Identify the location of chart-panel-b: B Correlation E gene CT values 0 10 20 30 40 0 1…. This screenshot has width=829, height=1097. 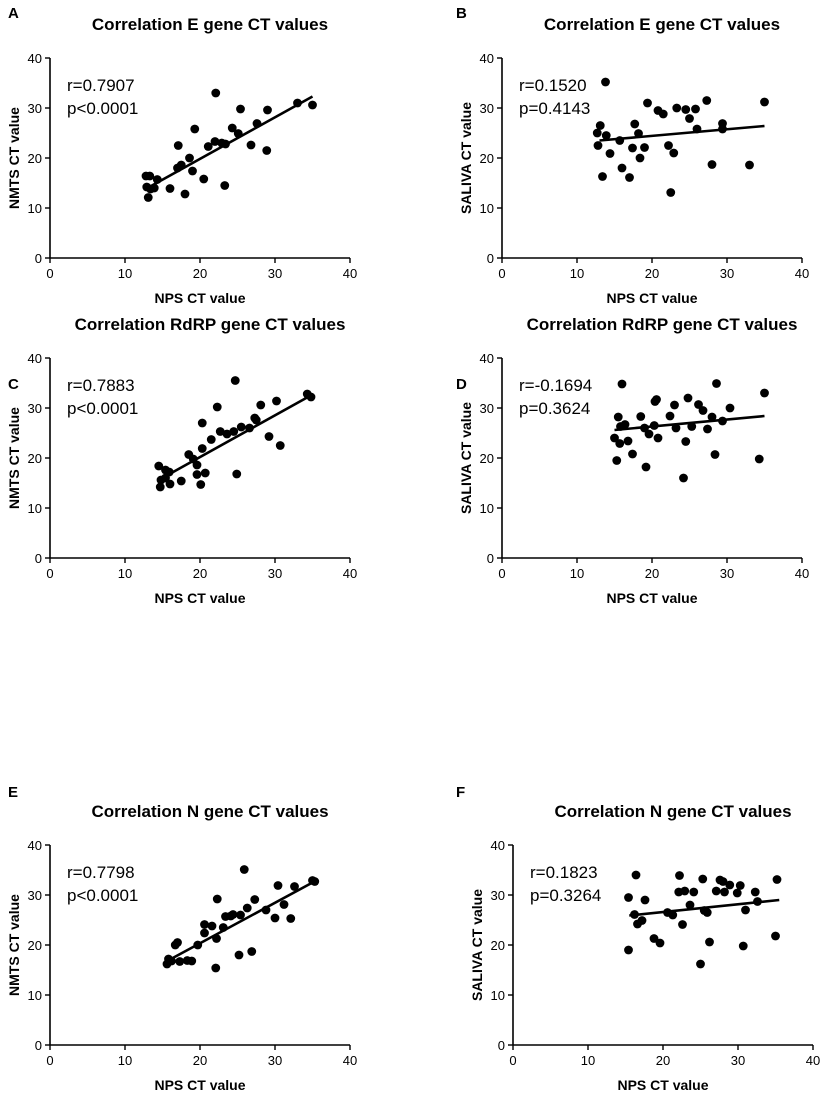
(632, 155).